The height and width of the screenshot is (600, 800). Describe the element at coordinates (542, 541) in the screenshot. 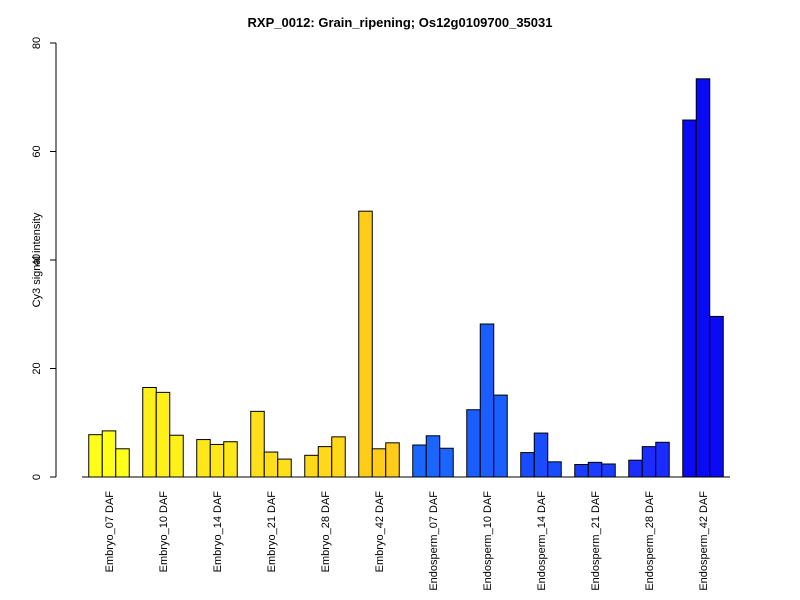

I see `x-tick-label: Endosperm_14 DAF` at that location.